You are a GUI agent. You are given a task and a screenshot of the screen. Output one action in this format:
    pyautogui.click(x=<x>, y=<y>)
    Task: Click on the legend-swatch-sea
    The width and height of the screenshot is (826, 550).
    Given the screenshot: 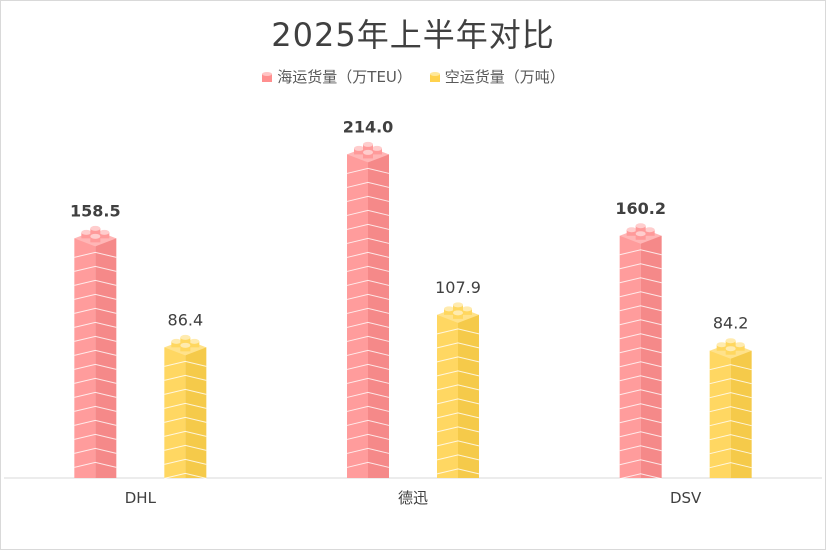 What is the action you would take?
    pyautogui.click(x=267, y=76)
    